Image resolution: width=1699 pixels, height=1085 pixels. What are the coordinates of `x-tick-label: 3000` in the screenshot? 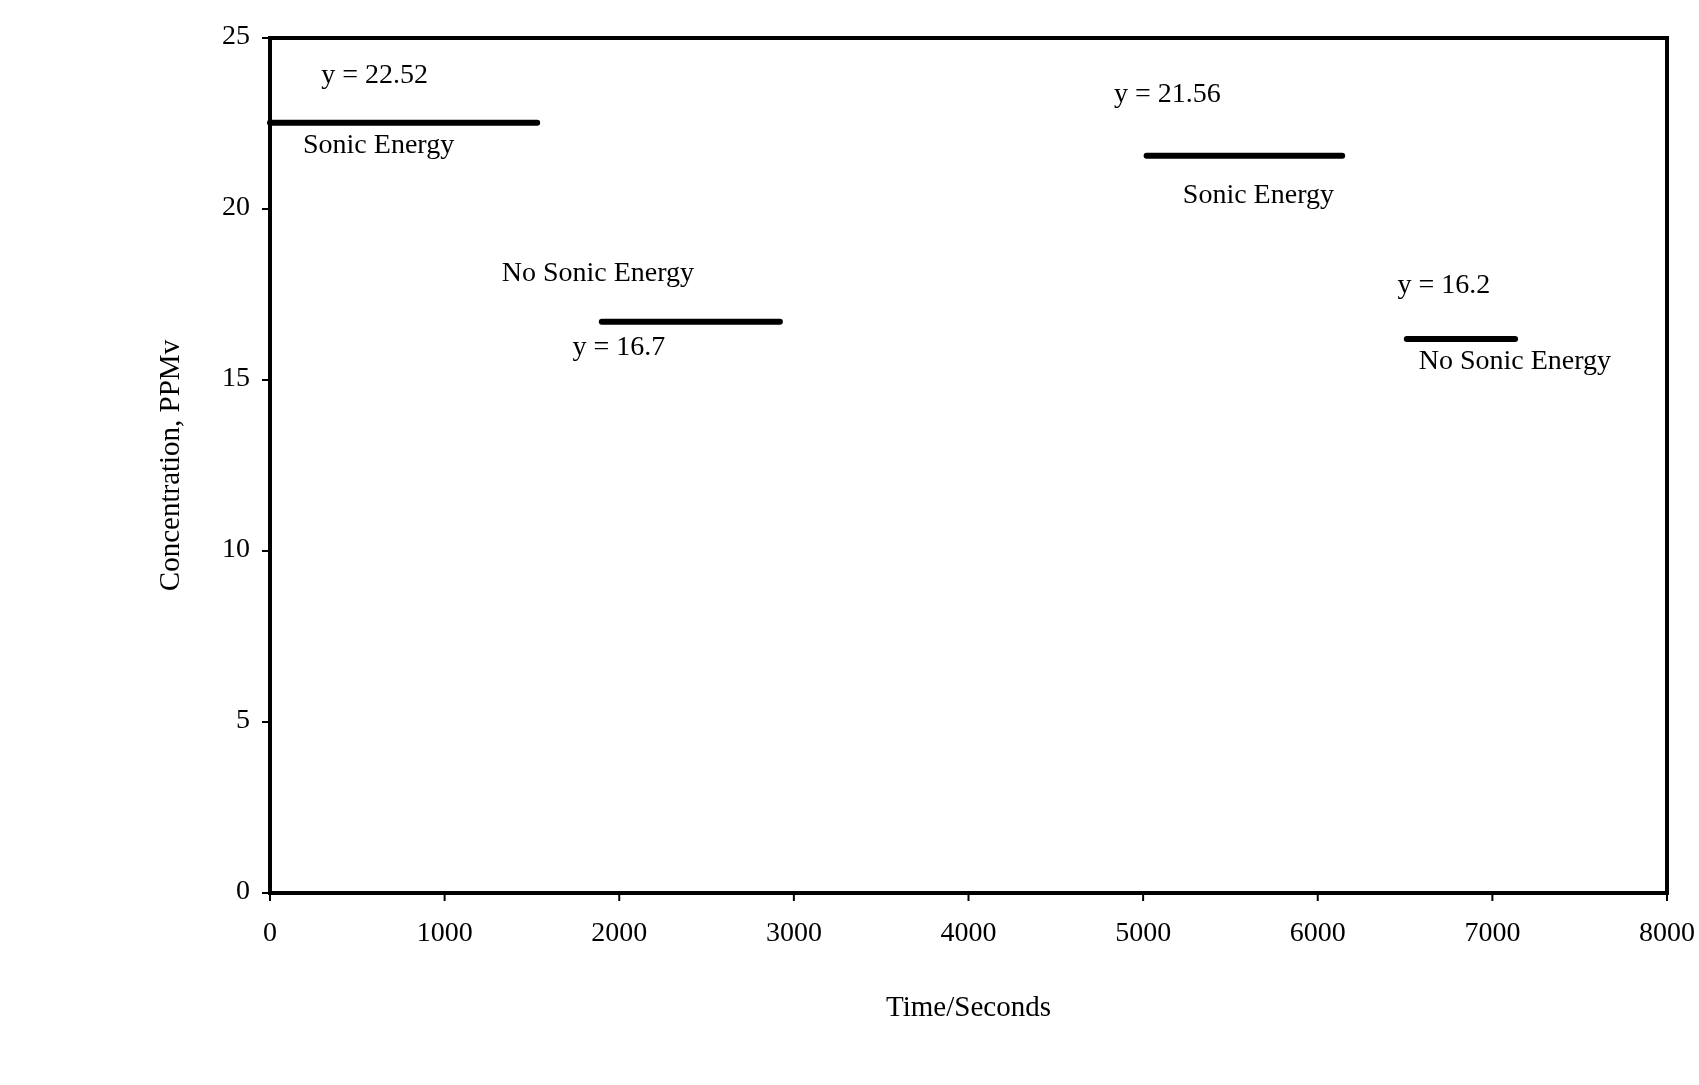 It's located at (793, 931).